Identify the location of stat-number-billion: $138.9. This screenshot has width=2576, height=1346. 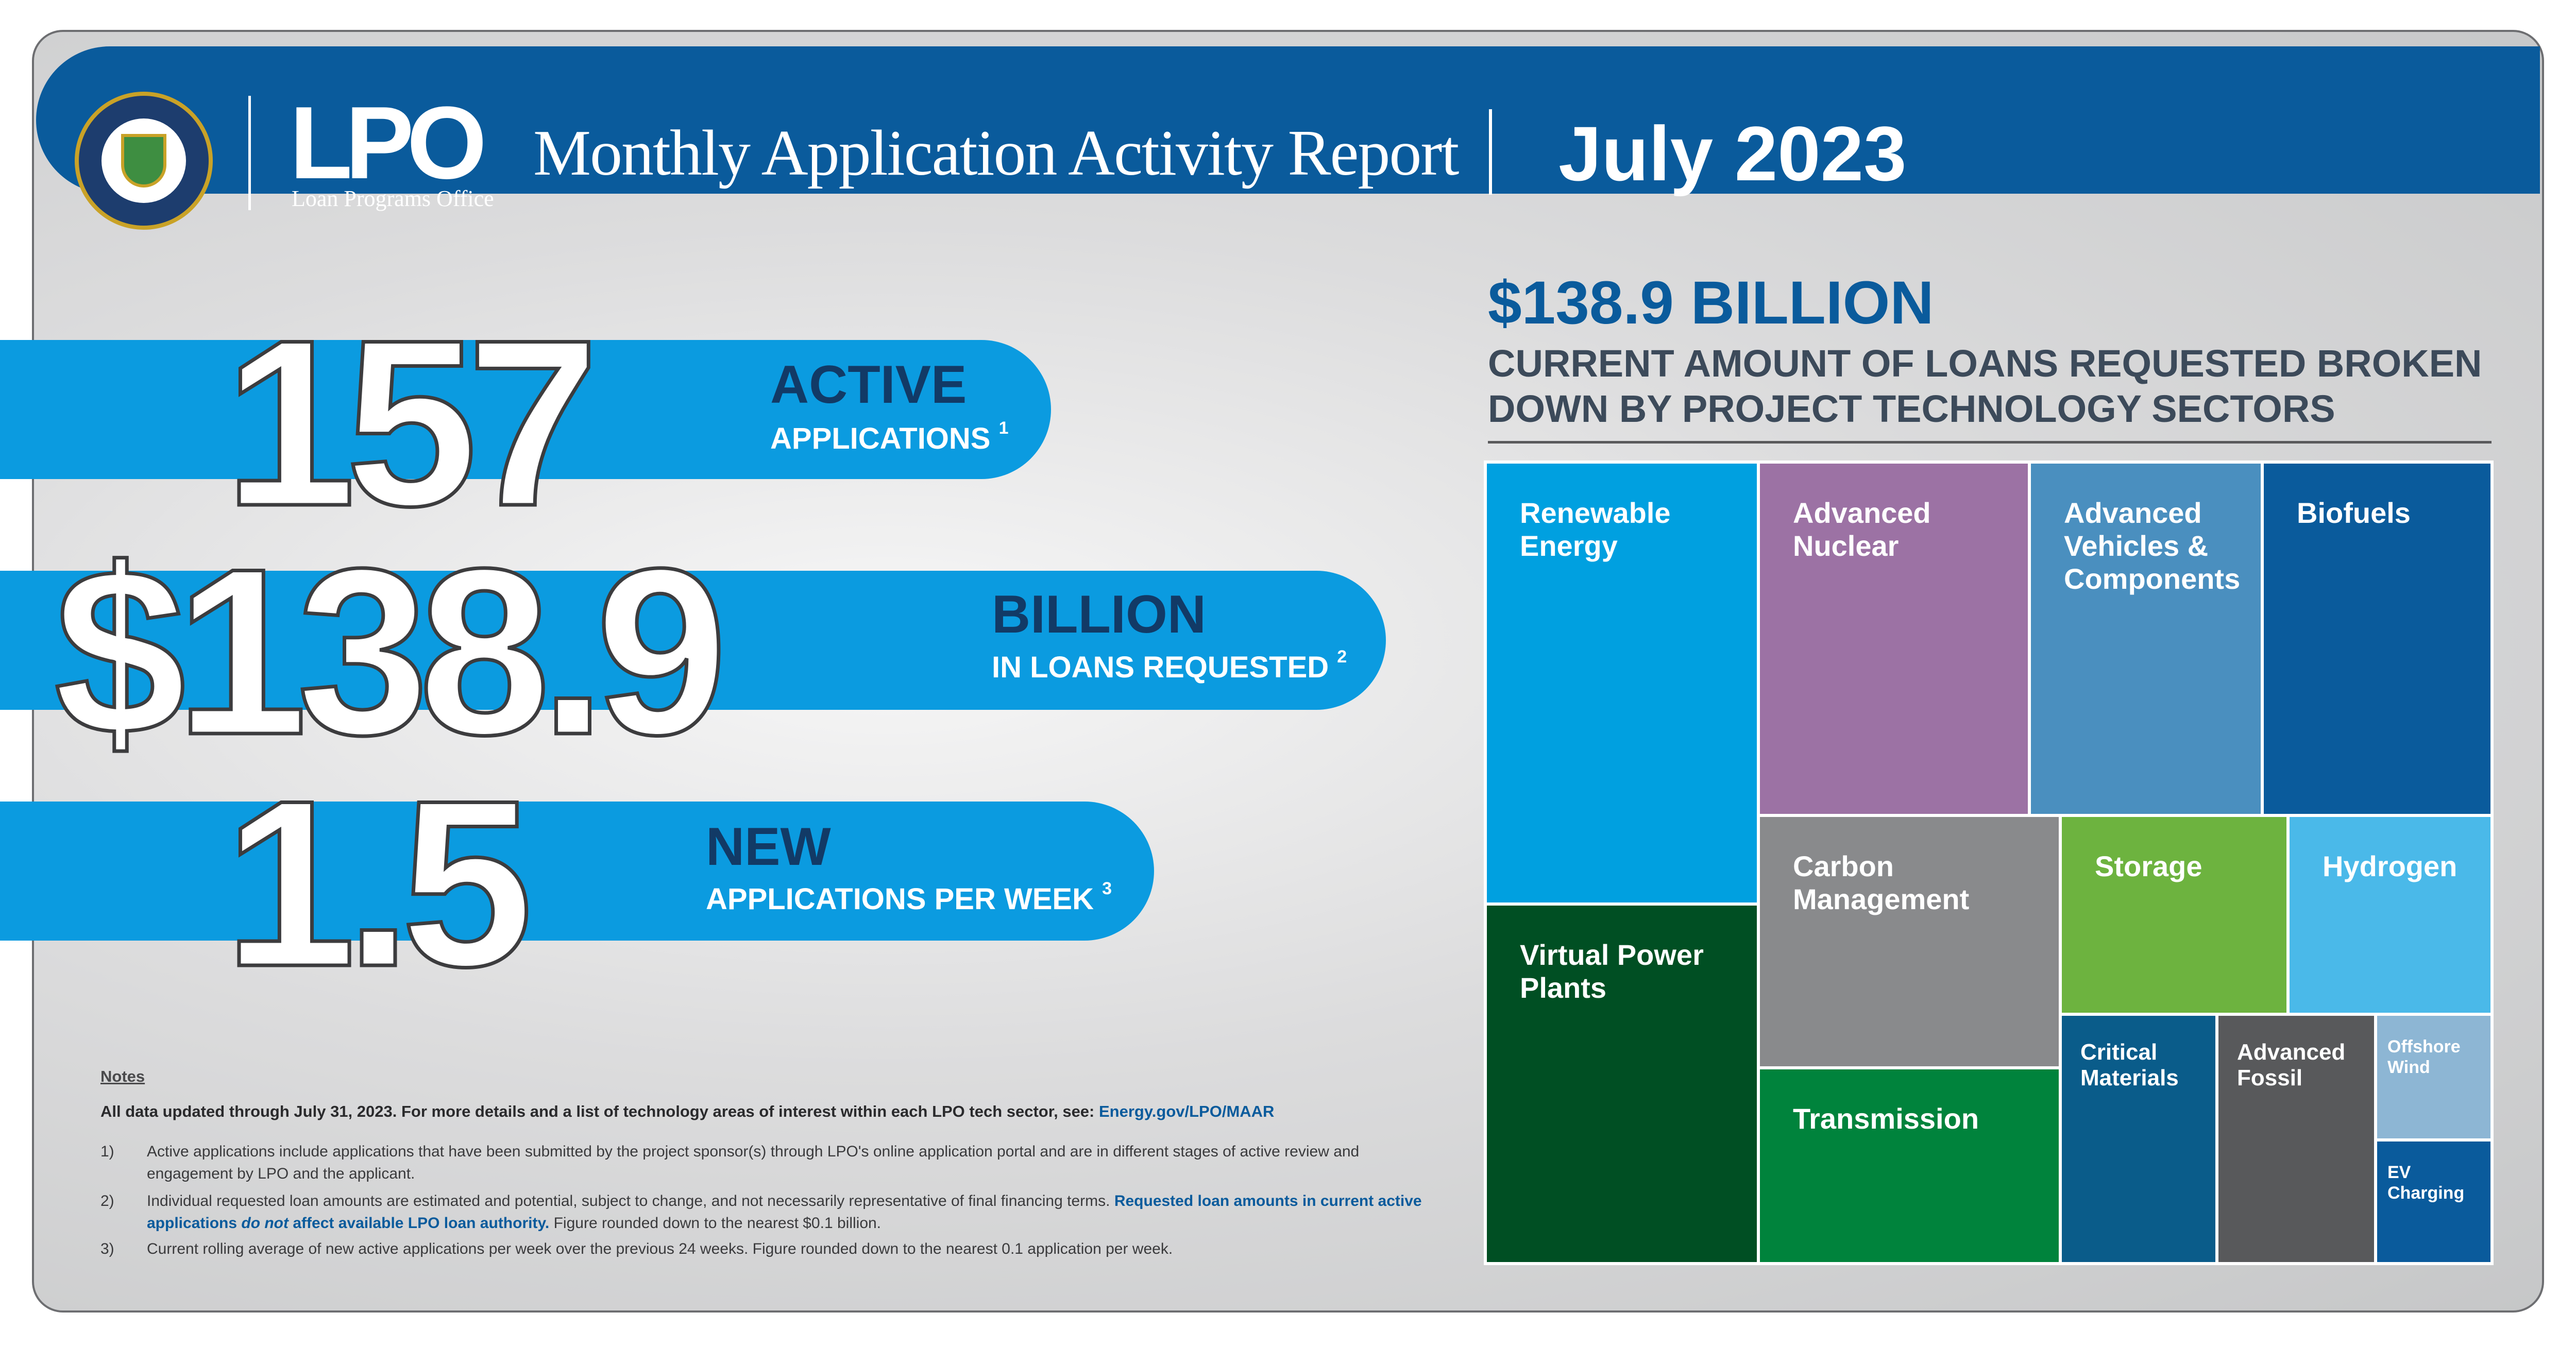
(391, 652).